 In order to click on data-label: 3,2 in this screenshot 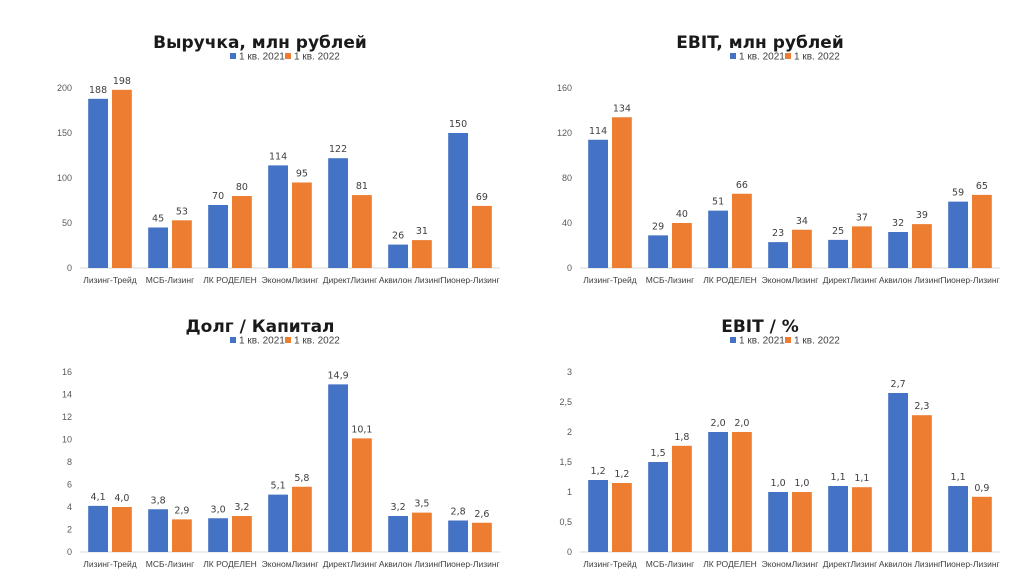, I will do `click(398, 507)`.